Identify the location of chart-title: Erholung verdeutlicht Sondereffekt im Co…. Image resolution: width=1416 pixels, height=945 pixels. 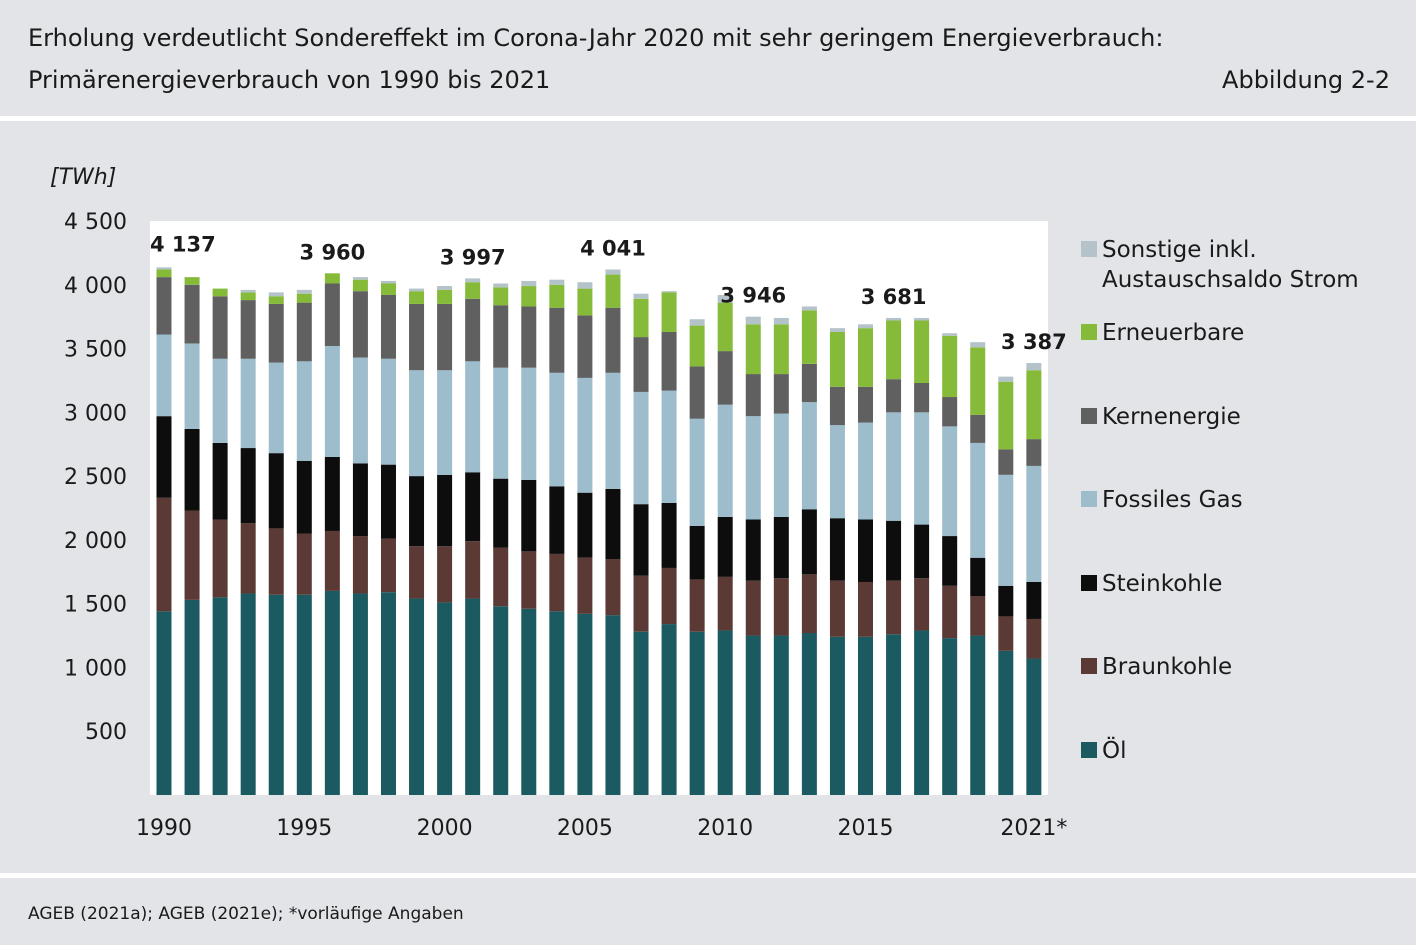
(596, 38).